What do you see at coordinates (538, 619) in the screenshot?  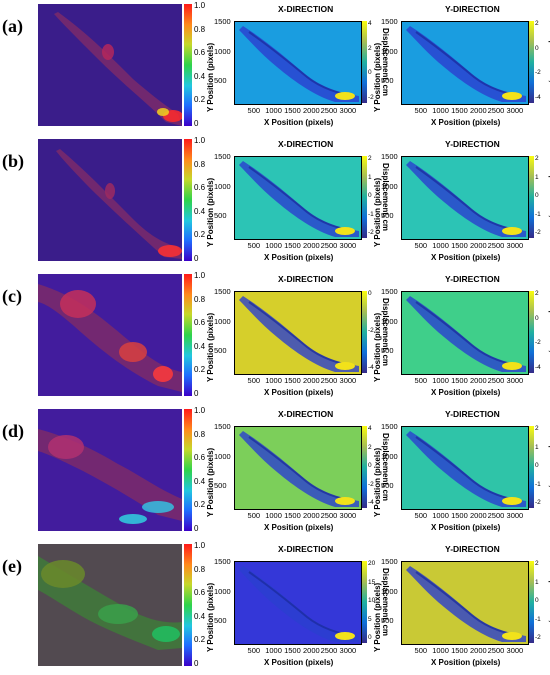 I see `displacement-colorbar-tick: -1` at bounding box center [538, 619].